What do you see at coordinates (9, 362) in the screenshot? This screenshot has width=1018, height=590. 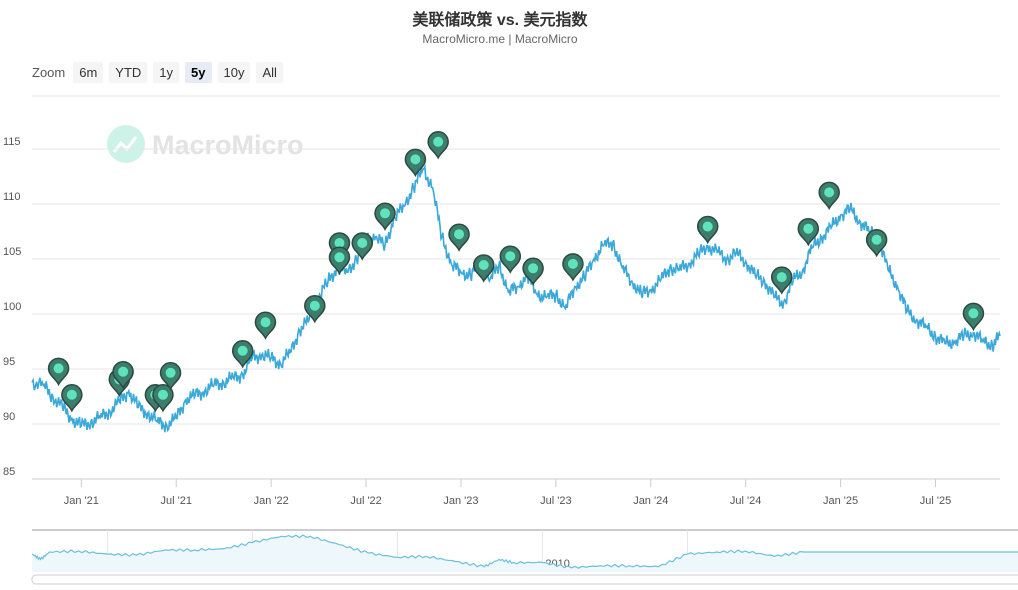 I see `y-tick-label: 95` at bounding box center [9, 362].